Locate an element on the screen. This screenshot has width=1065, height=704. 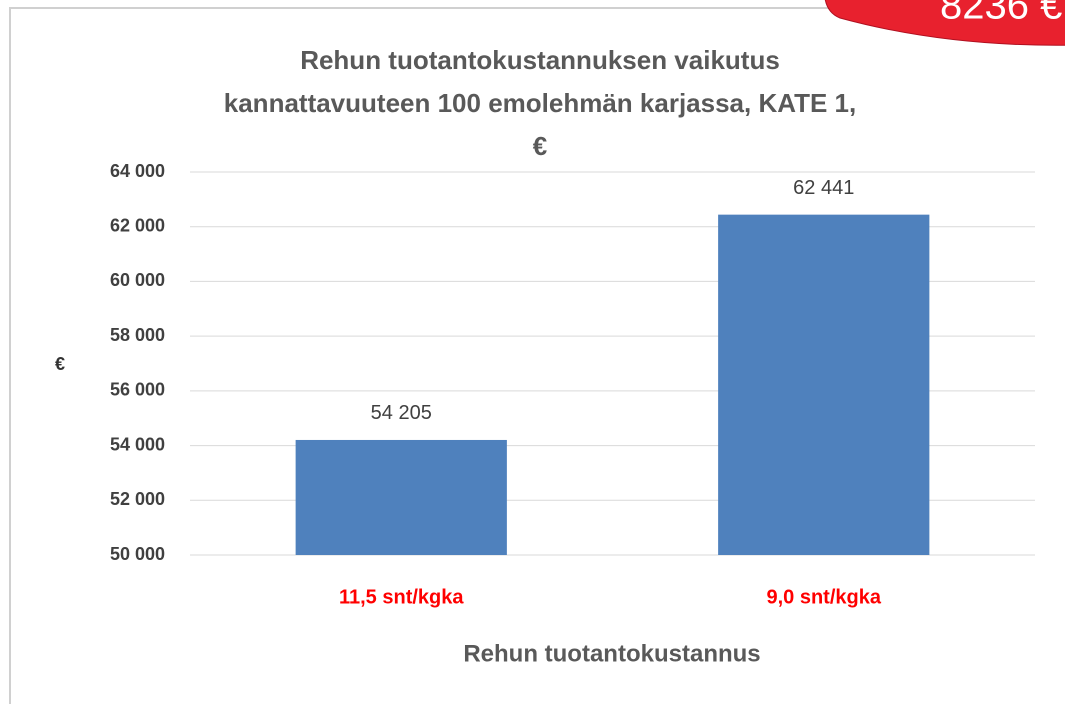
x-tick-label: 11,5 snt/kgka is located at coordinates (401, 597).